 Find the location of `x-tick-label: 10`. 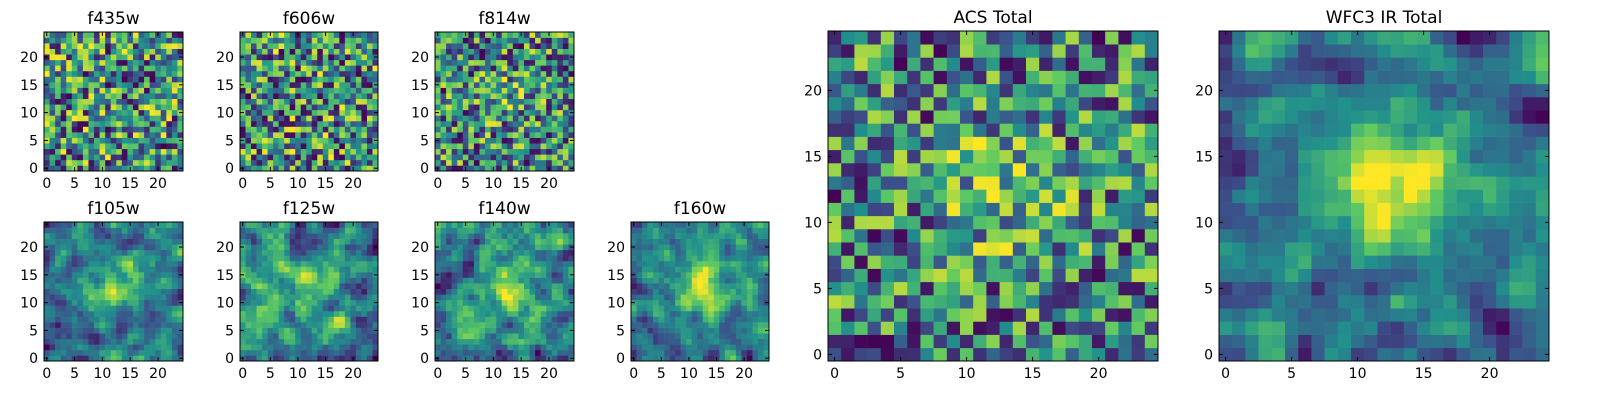

x-tick-label: 10 is located at coordinates (689, 374).